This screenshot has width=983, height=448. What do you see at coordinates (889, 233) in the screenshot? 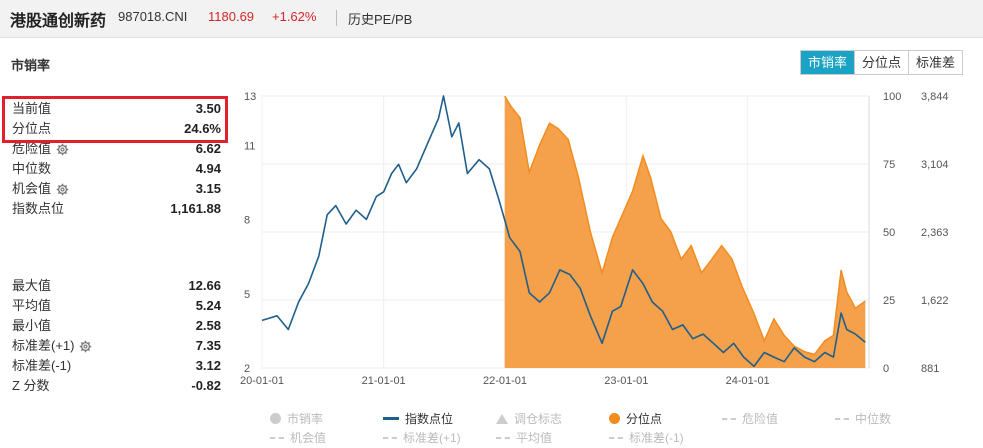
I see `percentile-axis-tick-label: 50` at bounding box center [889, 233].